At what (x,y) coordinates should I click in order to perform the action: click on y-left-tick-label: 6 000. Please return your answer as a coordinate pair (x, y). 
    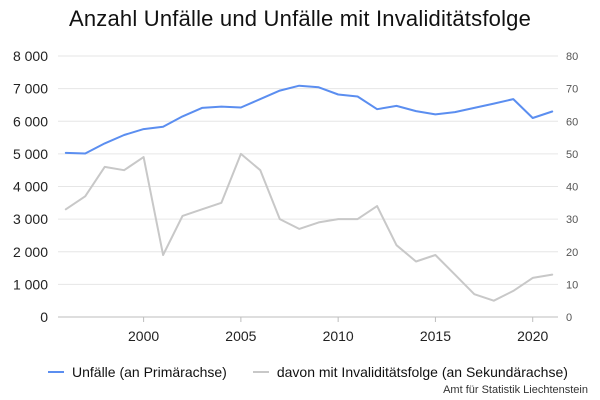
    Looking at the image, I should click on (30, 121).